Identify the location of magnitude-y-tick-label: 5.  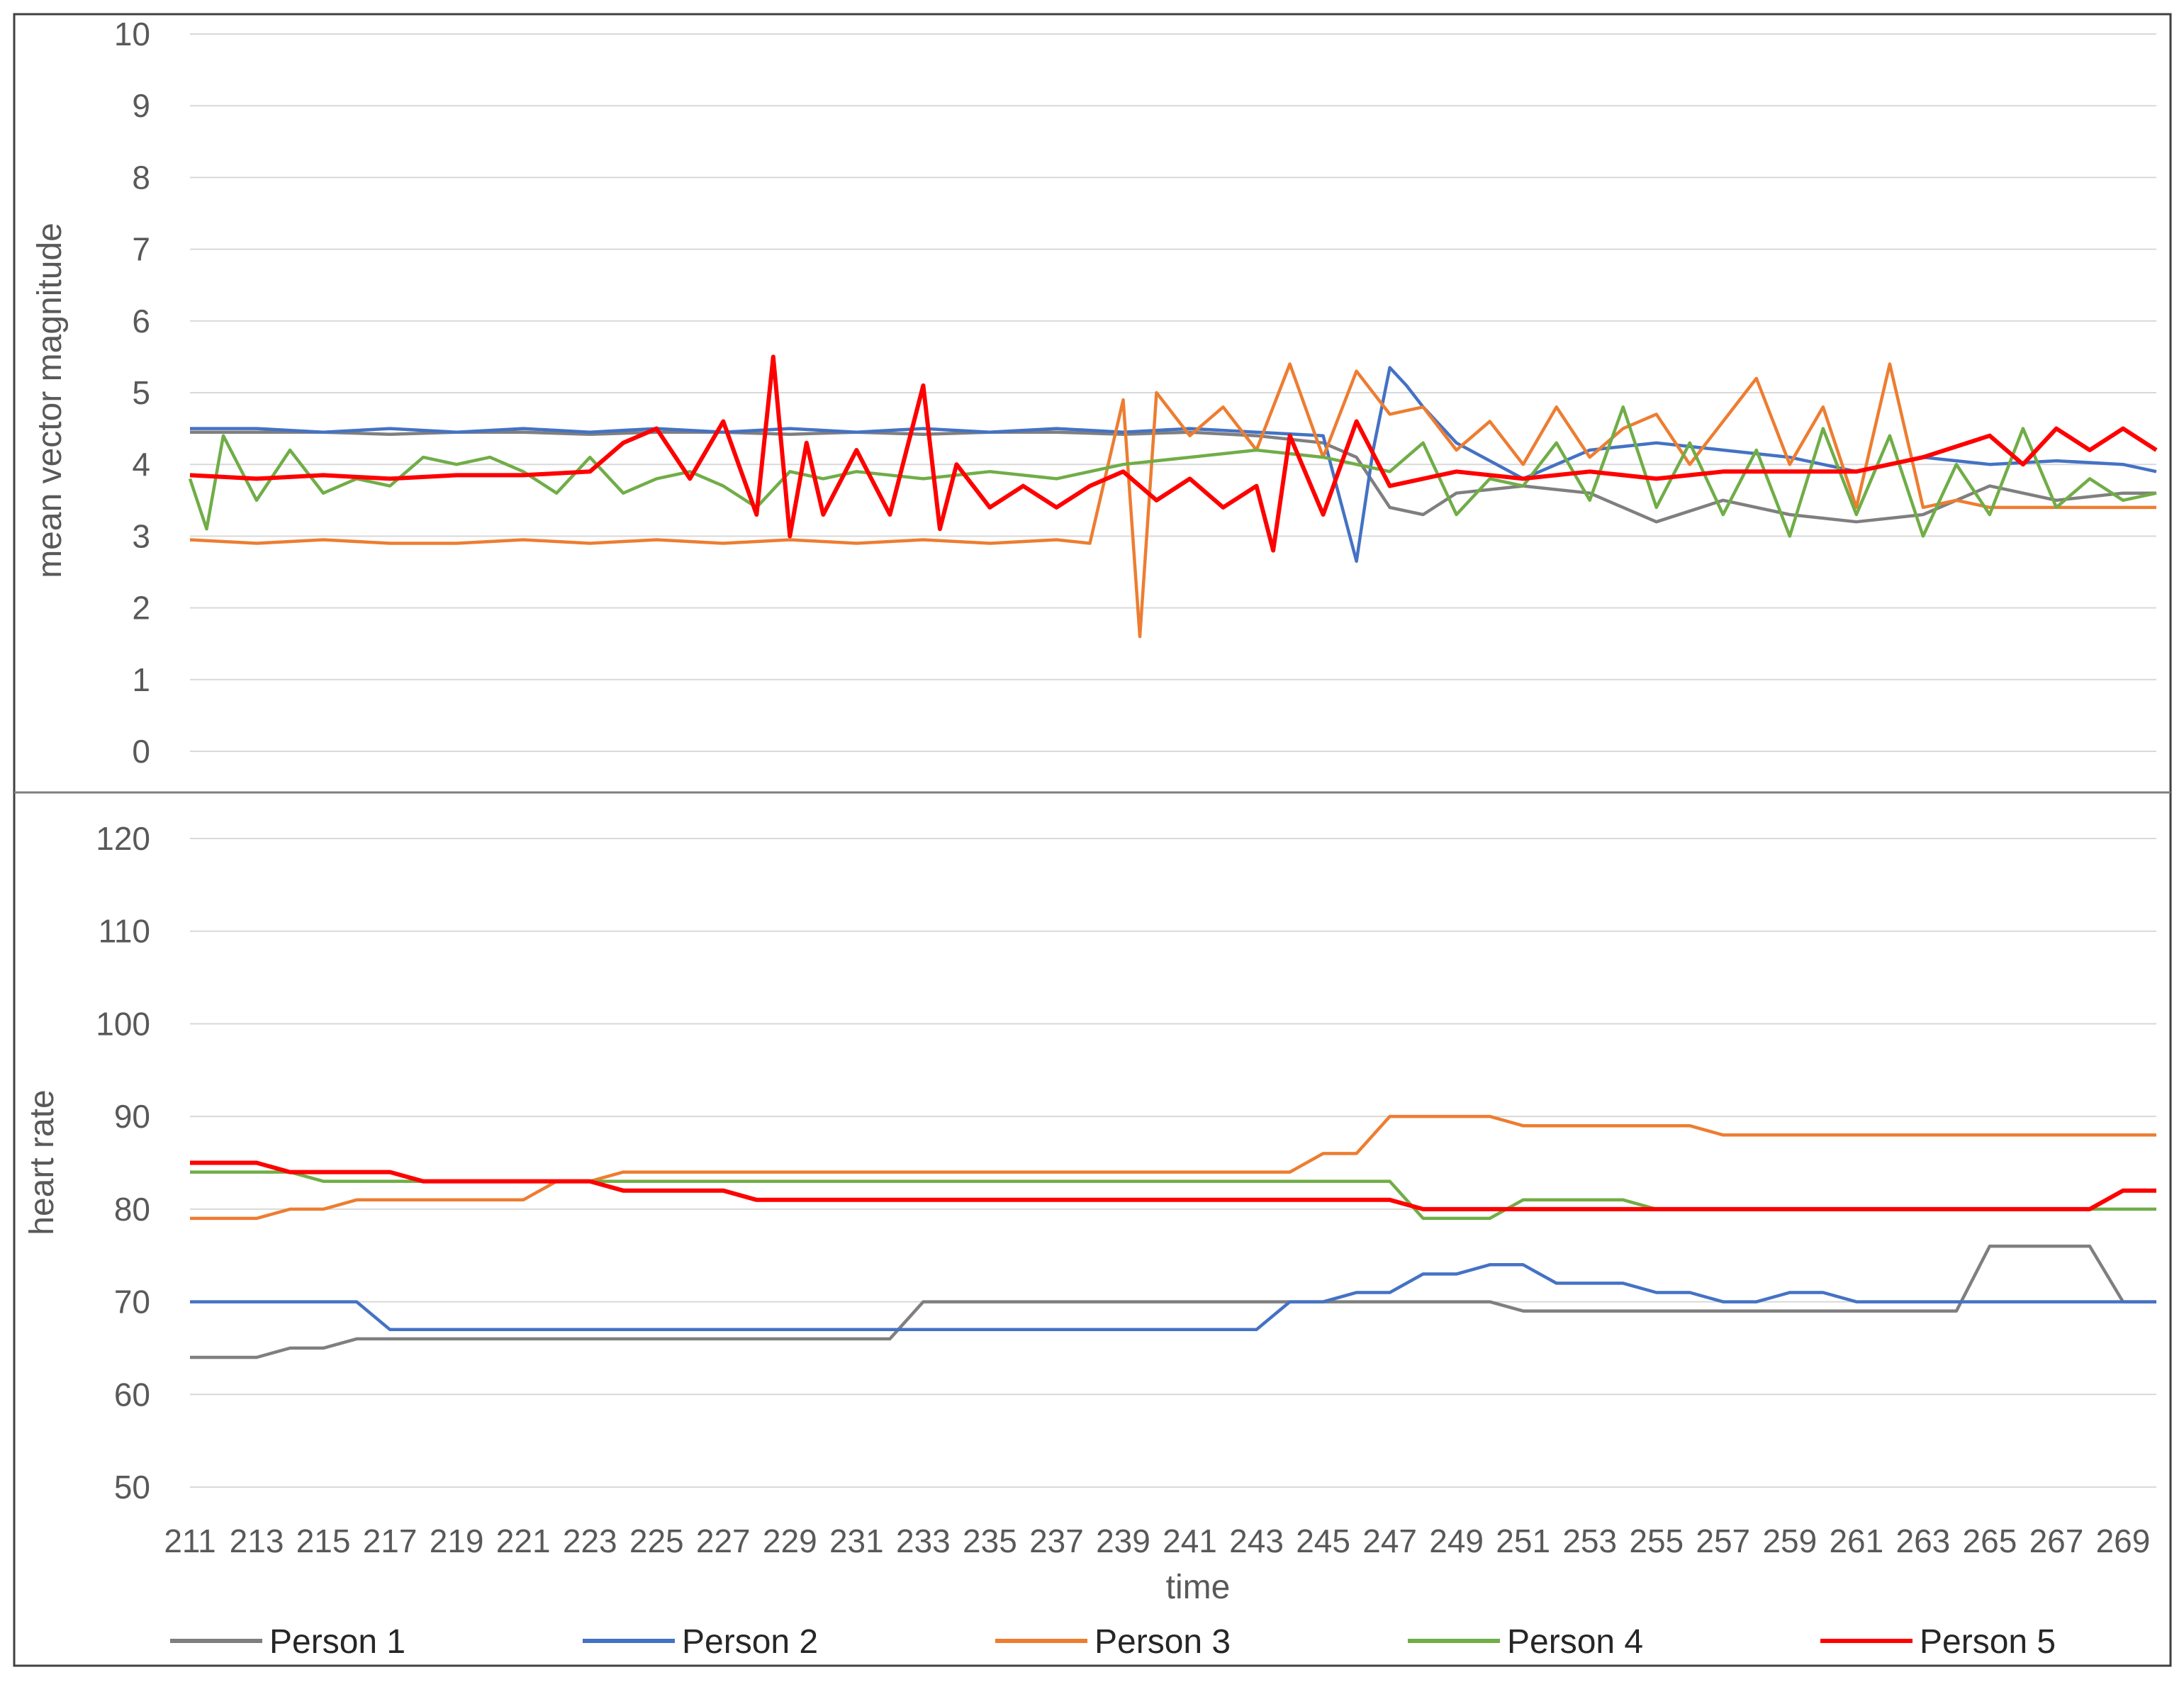
(141, 392).